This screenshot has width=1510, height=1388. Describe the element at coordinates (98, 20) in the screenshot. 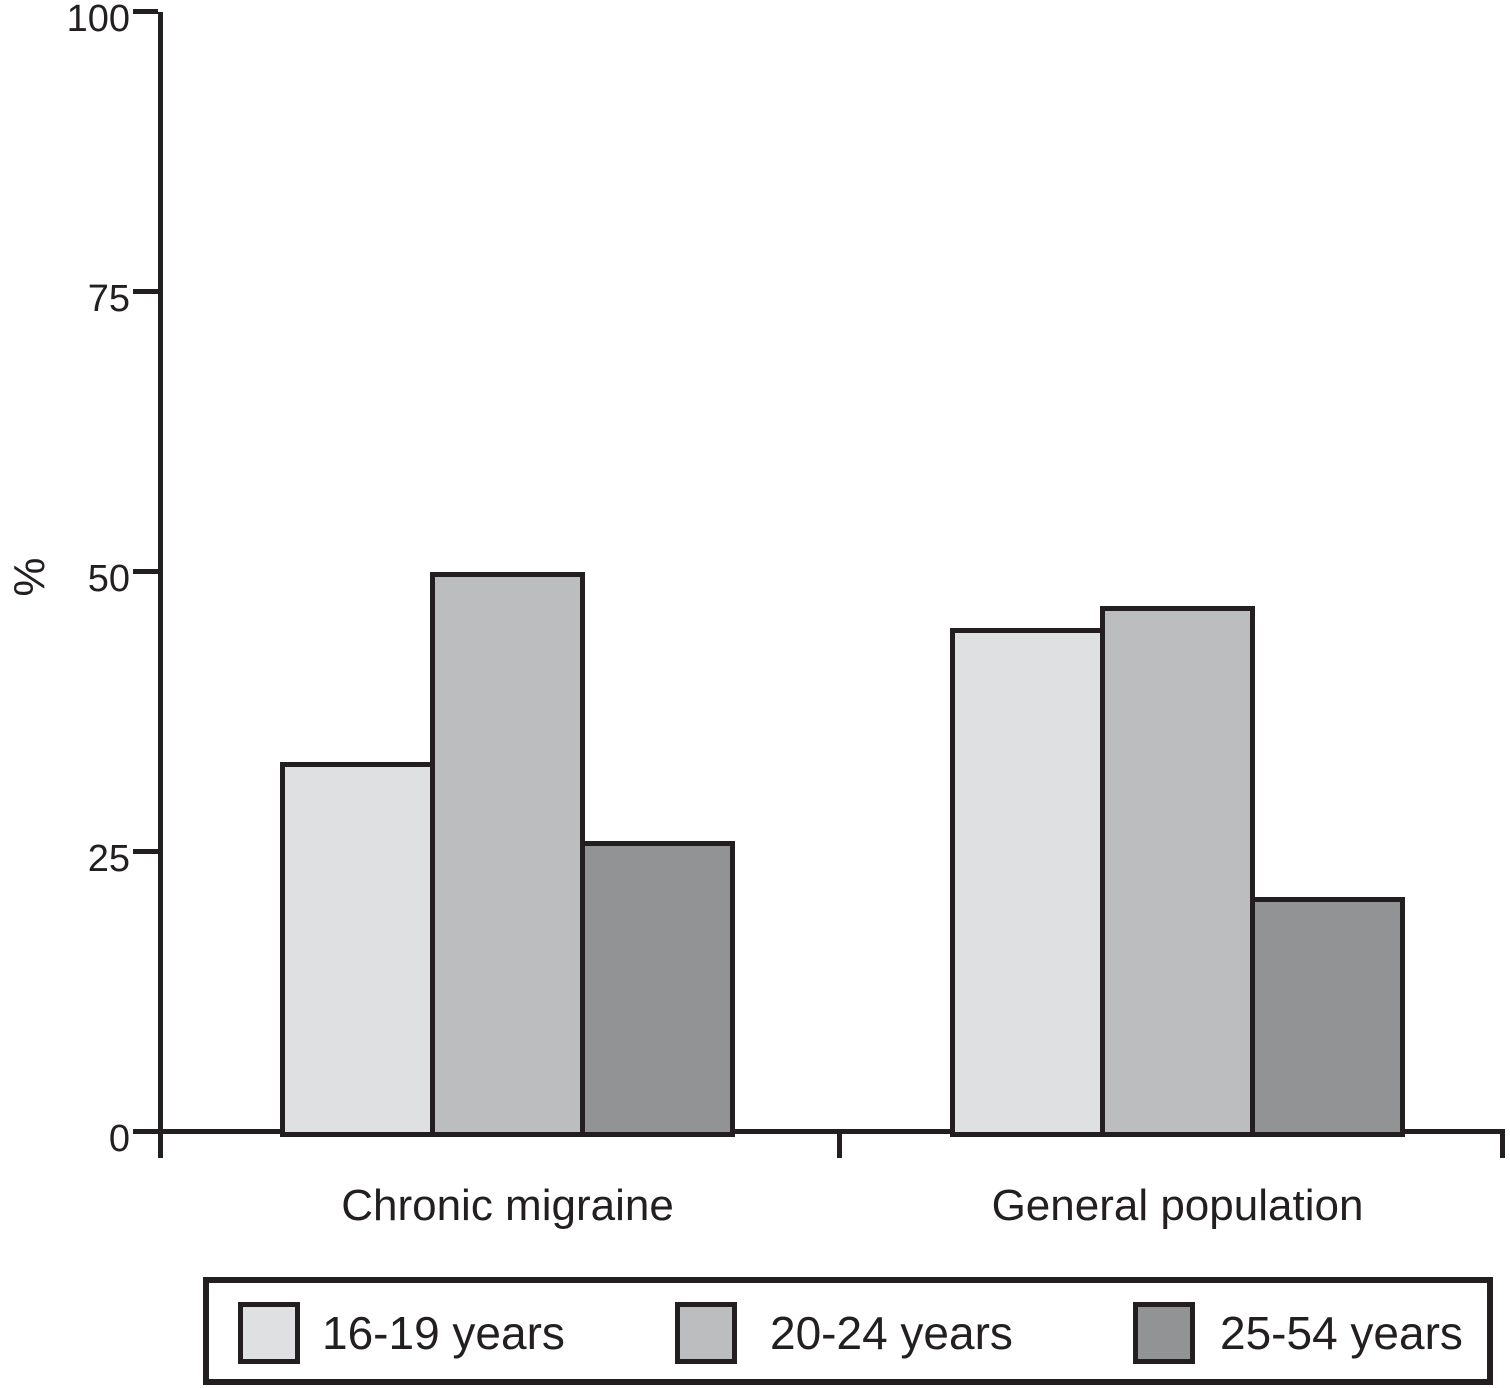

I see `y-tick-label: 100` at that location.